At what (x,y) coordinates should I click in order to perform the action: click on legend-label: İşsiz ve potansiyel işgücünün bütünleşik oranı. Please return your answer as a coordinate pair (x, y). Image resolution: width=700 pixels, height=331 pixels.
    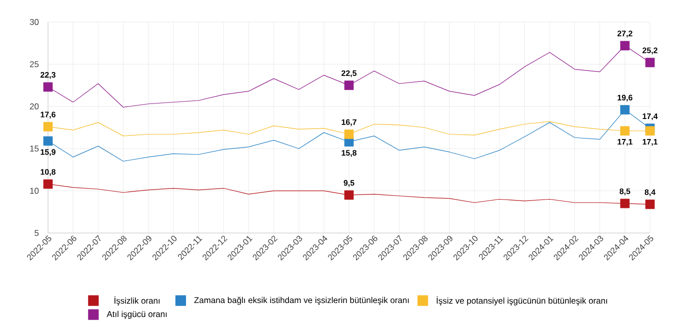
    Looking at the image, I should click on (522, 301).